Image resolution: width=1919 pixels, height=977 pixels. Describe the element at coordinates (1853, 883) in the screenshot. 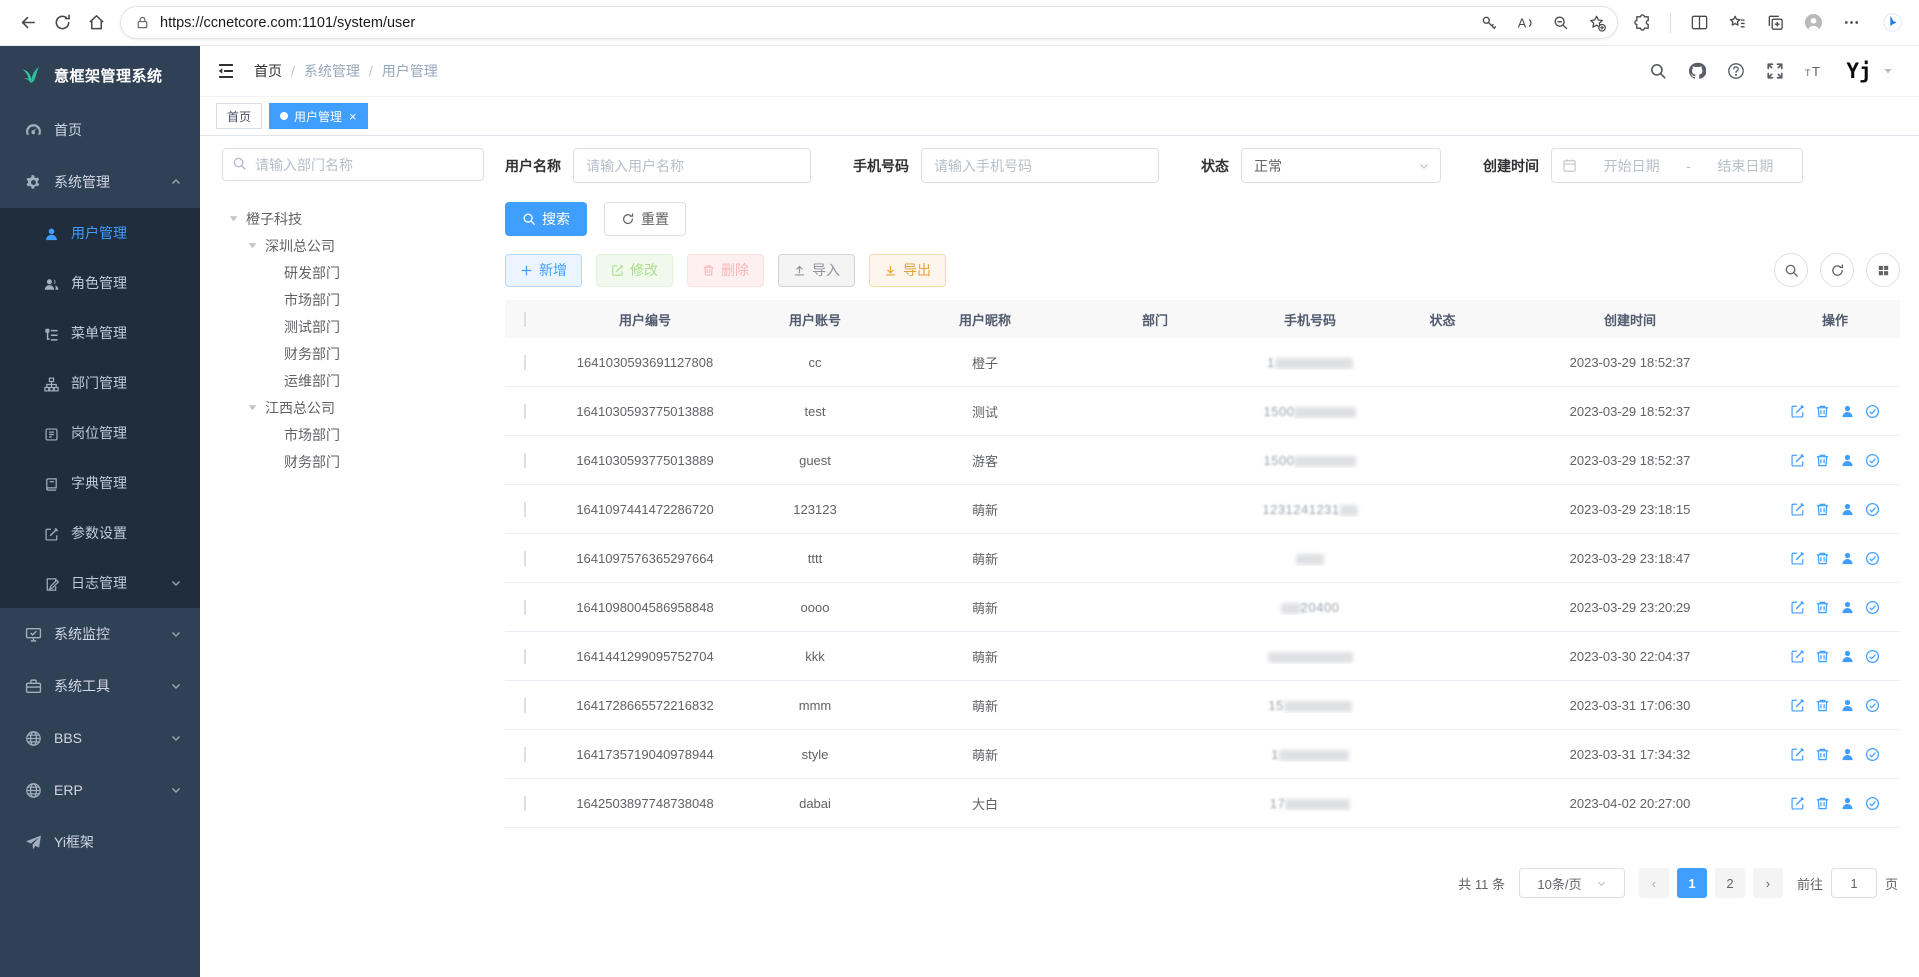

I see `goto-page-input` at that location.